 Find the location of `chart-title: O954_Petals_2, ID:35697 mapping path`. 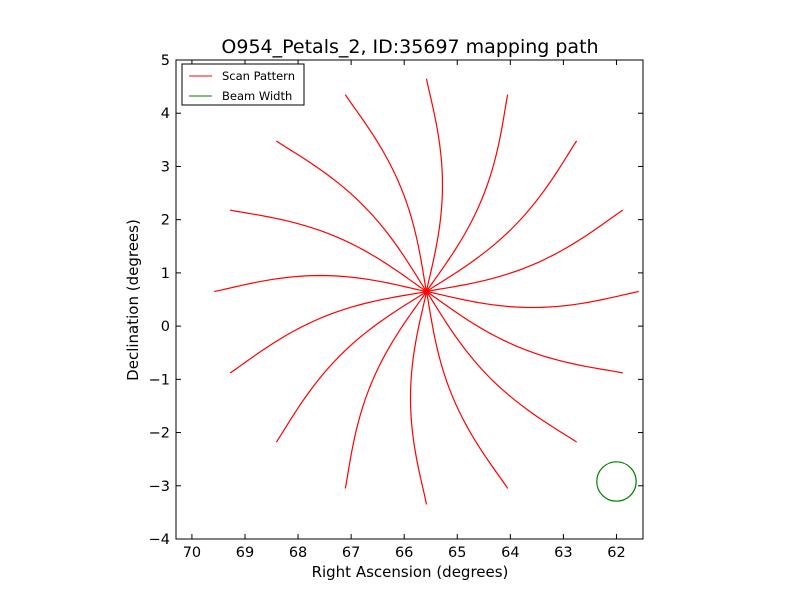

chart-title: O954_Petals_2, ID:35697 mapping path is located at coordinates (409, 47).